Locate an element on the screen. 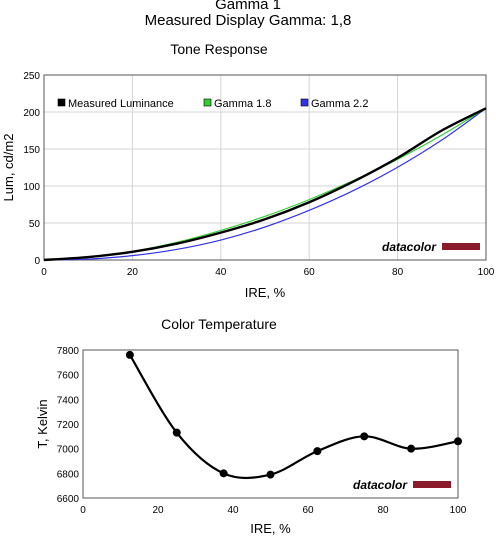  tone-response-title: Tone Response is located at coordinates (219, 49).